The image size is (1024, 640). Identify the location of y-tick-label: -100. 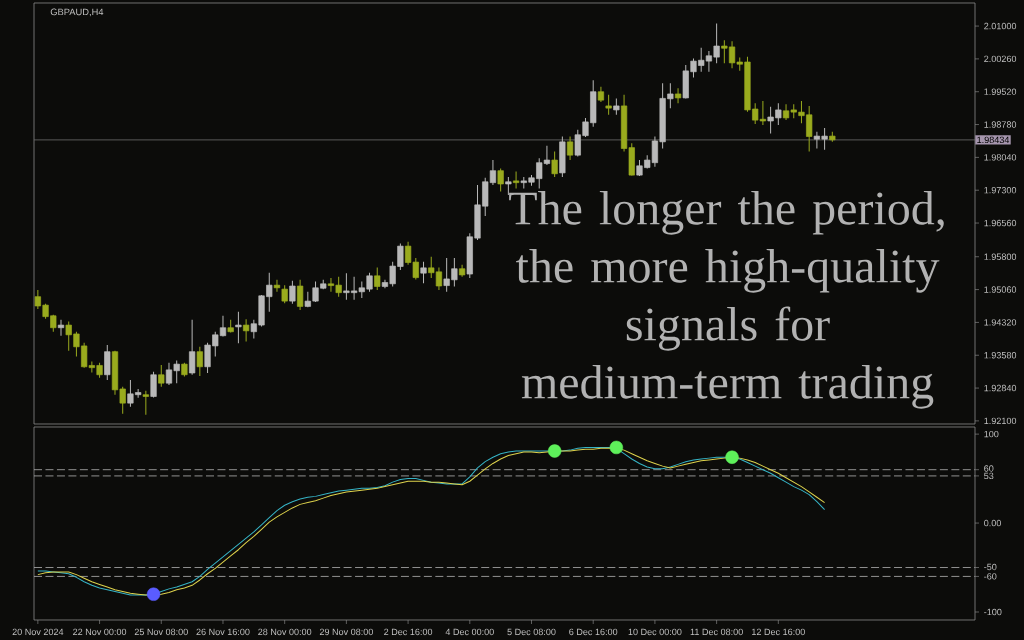
(993, 612).